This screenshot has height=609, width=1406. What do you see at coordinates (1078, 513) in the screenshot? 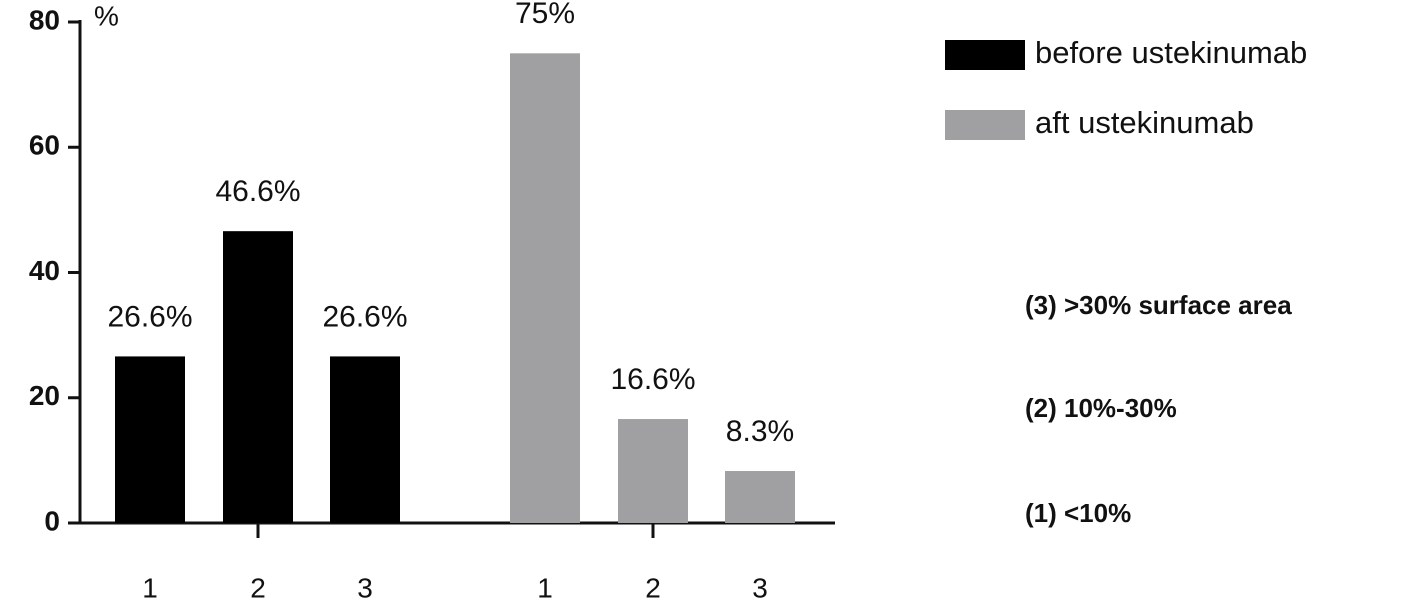
I see `annotation: (1) <10%` at bounding box center [1078, 513].